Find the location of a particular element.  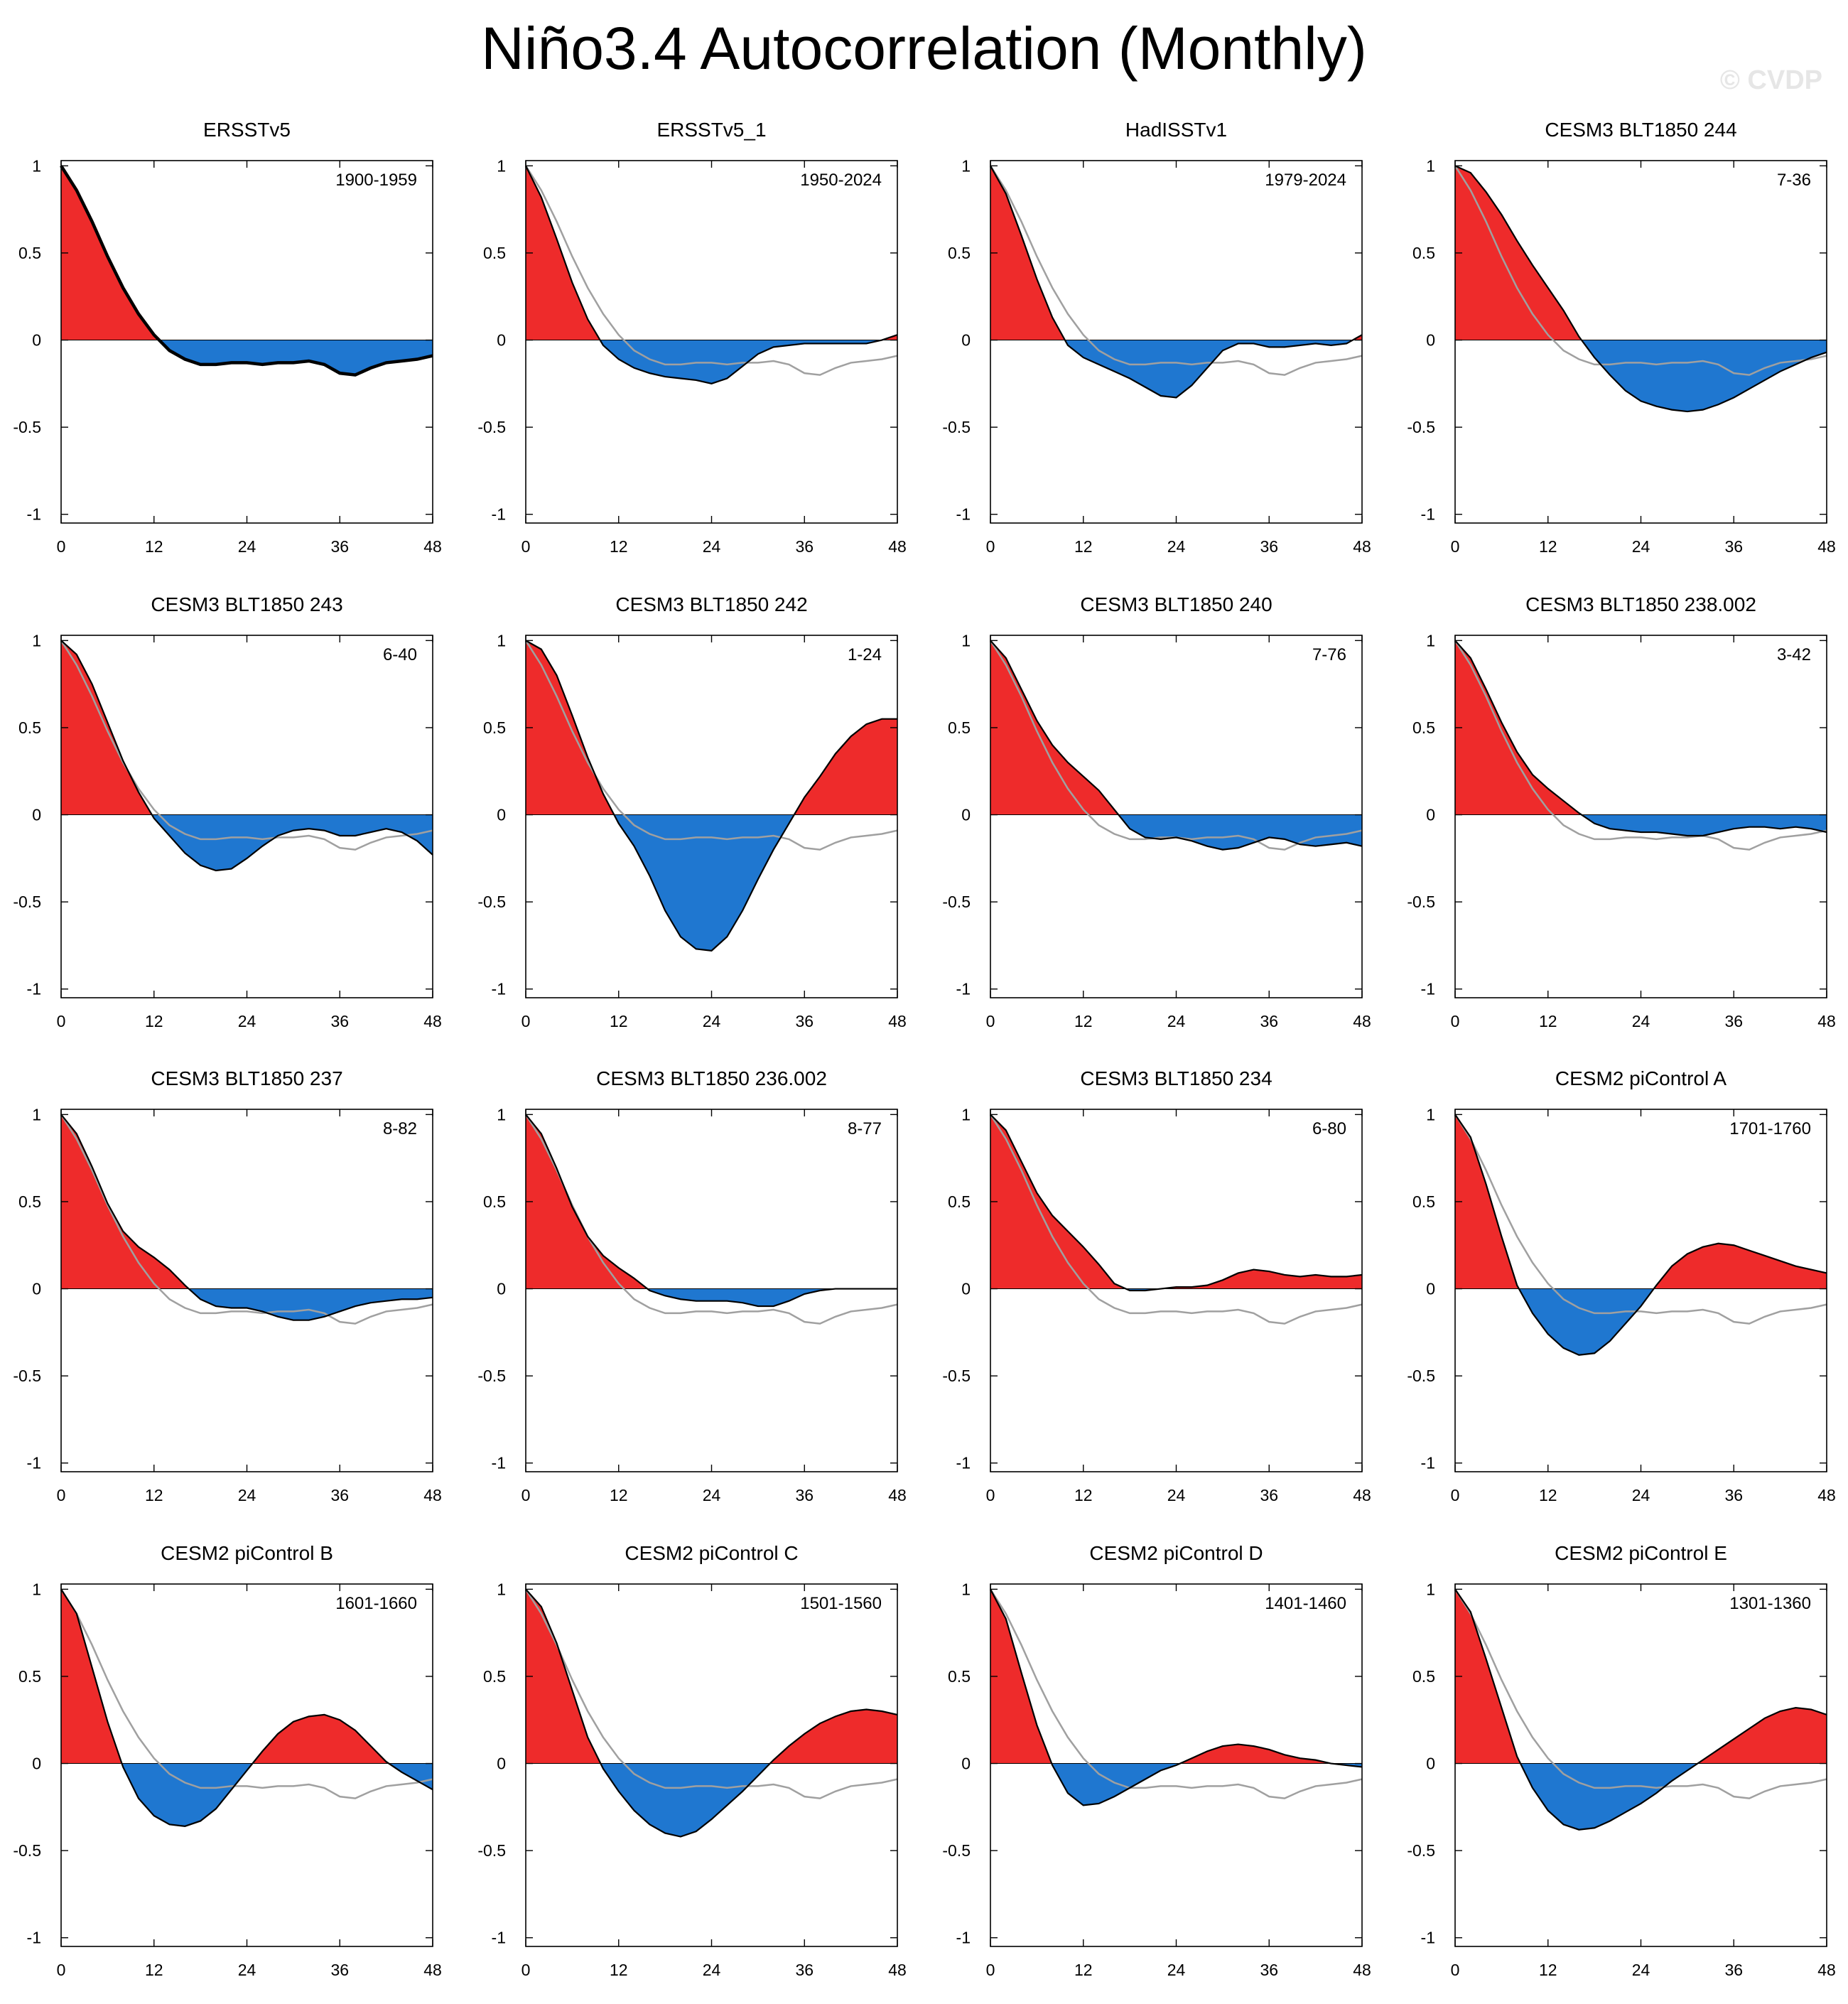

panel-title: CESM3 BLT1850 237 is located at coordinates (246, 1078).